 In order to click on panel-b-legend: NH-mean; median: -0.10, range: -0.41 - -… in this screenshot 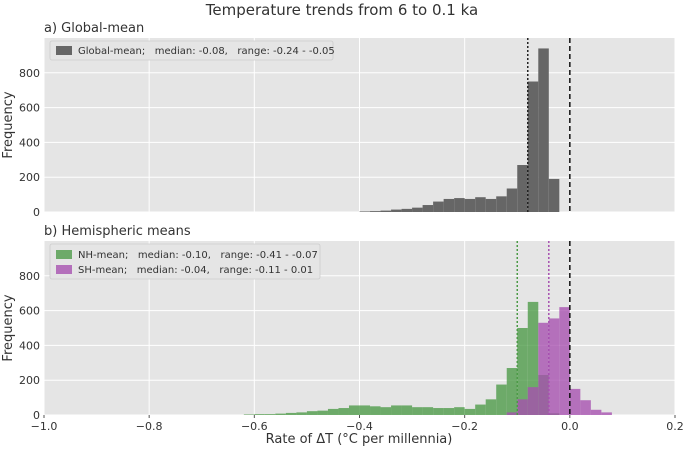, I will do `click(185, 261)`.